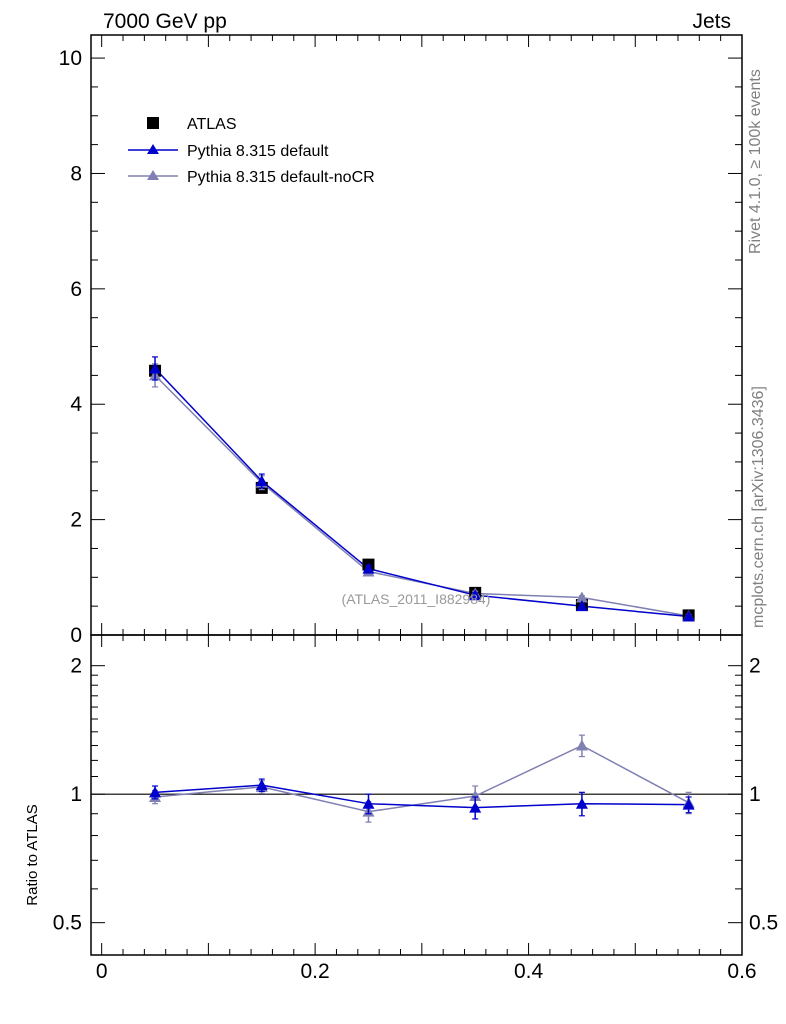 Image resolution: width=786 pixels, height=1024 pixels. What do you see at coordinates (421, 796) in the screenshot?
I see `ratio-line-default` at bounding box center [421, 796].